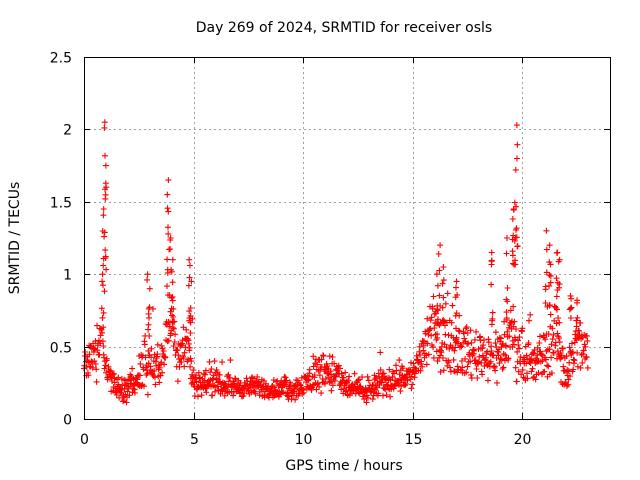  I want to click on y-tick-label: 2.5, so click(61, 59).